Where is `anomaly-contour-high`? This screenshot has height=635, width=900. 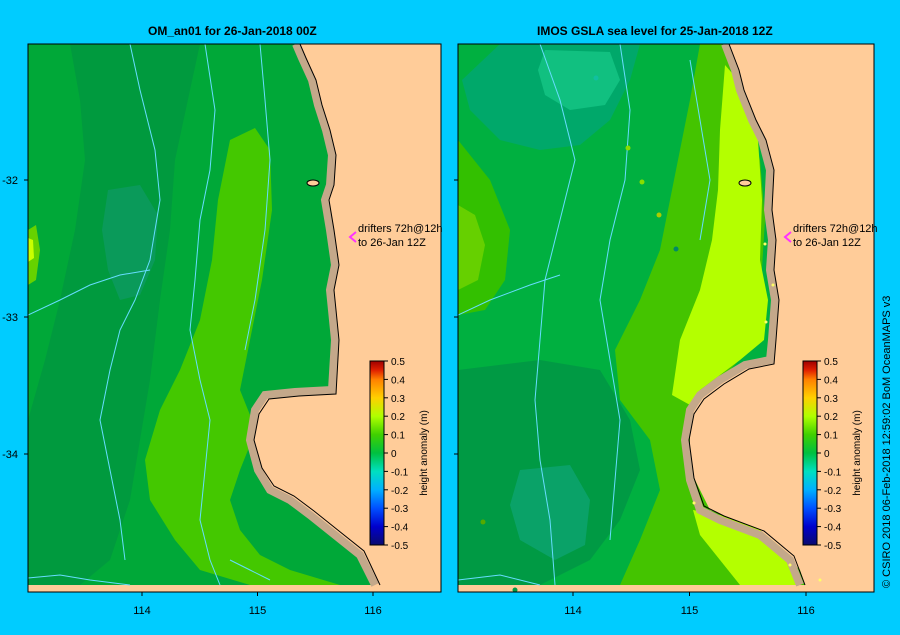
anomaly-contour-high is located at coordinates (720, 235).